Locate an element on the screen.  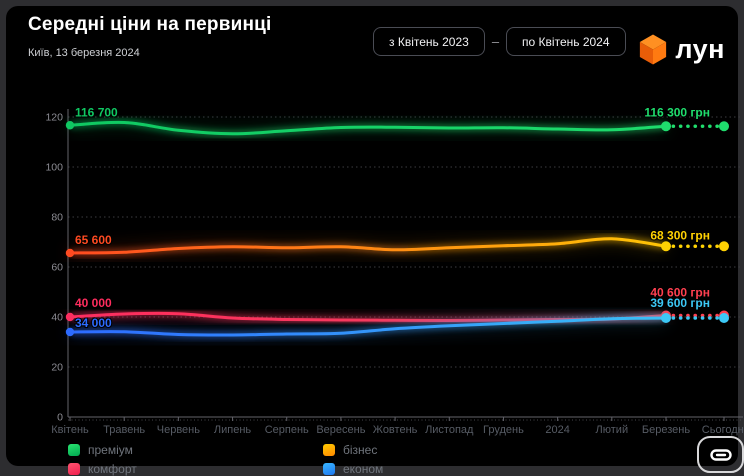
series-premium-line is located at coordinates (368, 128).